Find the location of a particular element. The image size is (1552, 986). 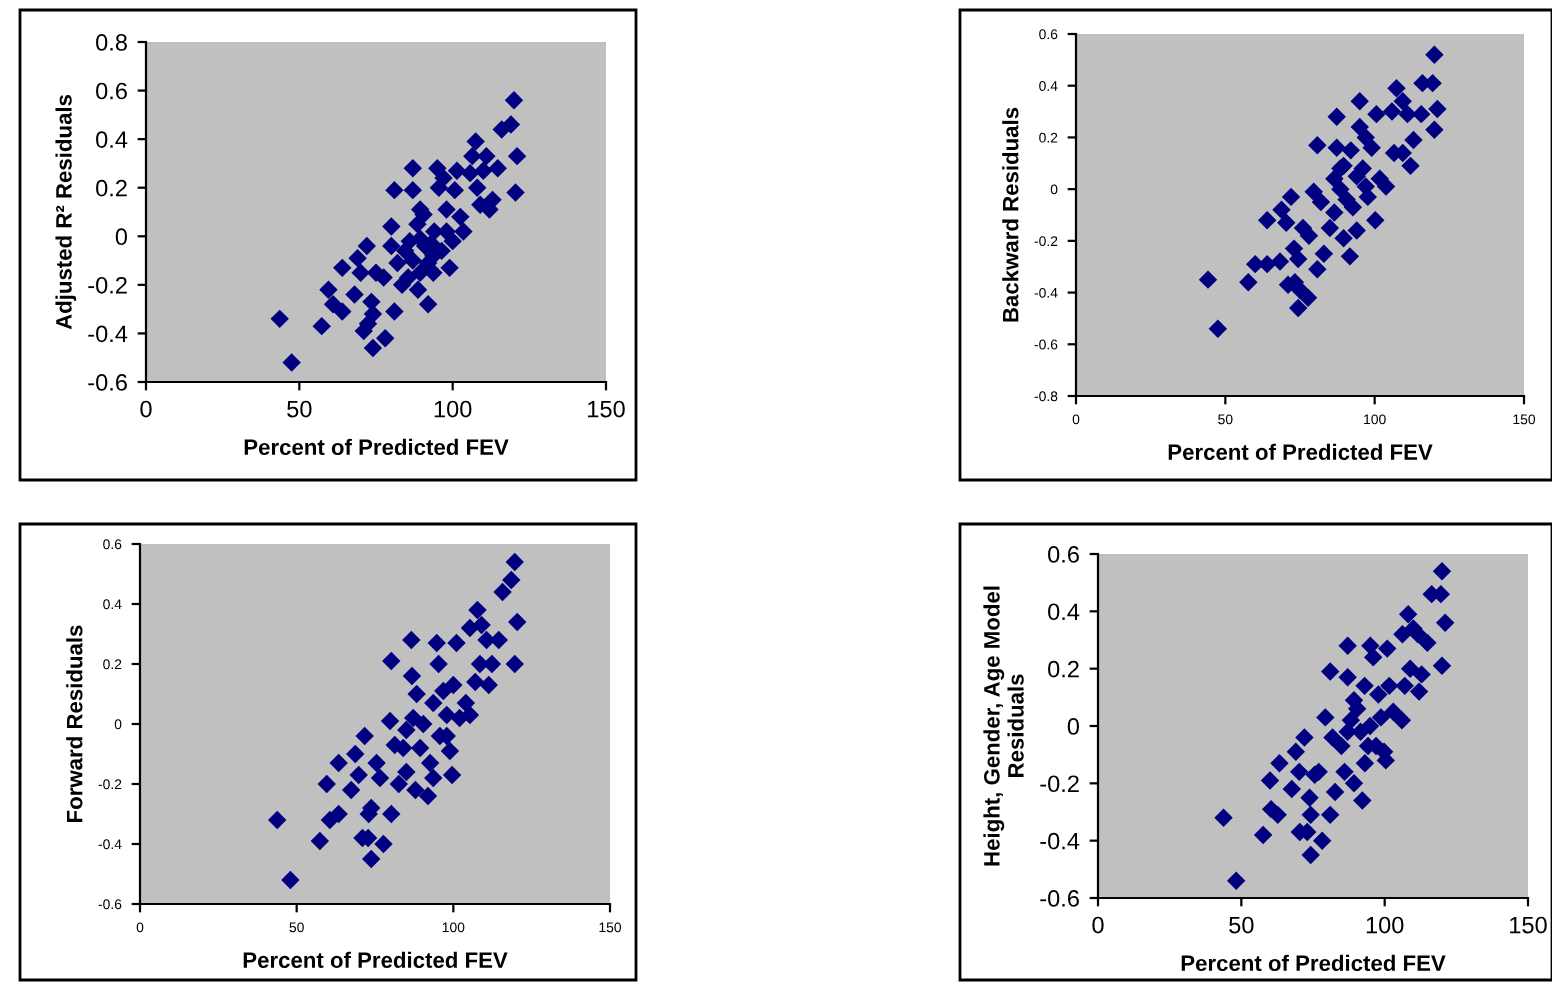

y-tick-label: 0.8 is located at coordinates (111, 42).